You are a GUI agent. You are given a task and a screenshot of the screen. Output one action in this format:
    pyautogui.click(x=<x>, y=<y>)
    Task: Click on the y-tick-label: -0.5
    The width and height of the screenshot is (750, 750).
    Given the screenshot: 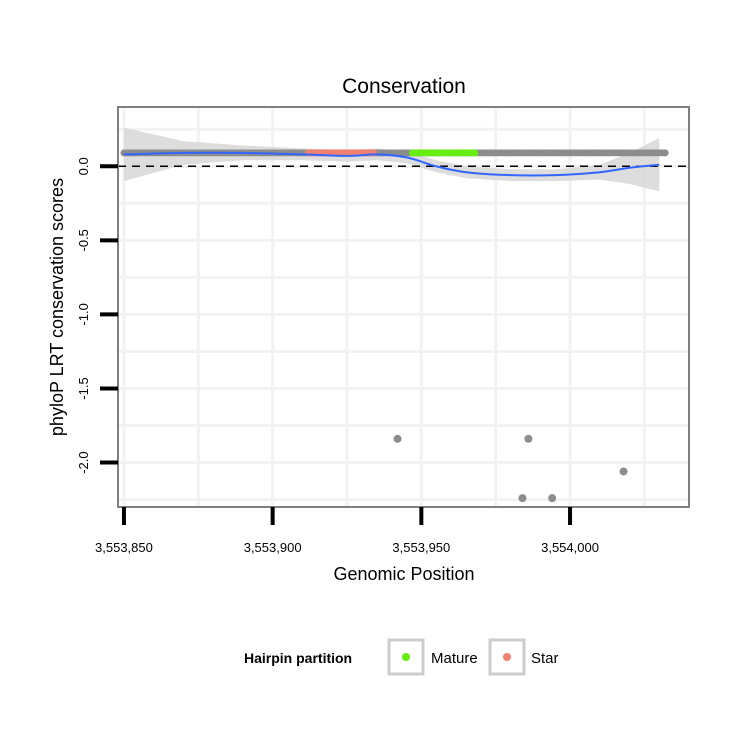 What is the action you would take?
    pyautogui.click(x=83, y=240)
    